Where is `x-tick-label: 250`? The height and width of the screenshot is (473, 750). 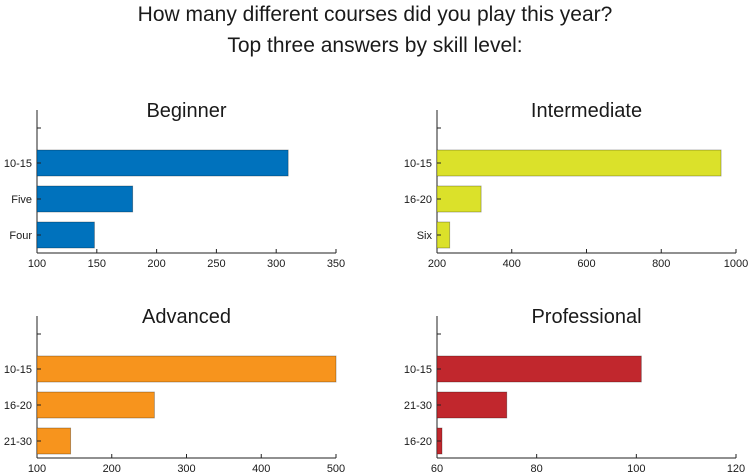
x-tick-label: 250 is located at coordinates (216, 264).